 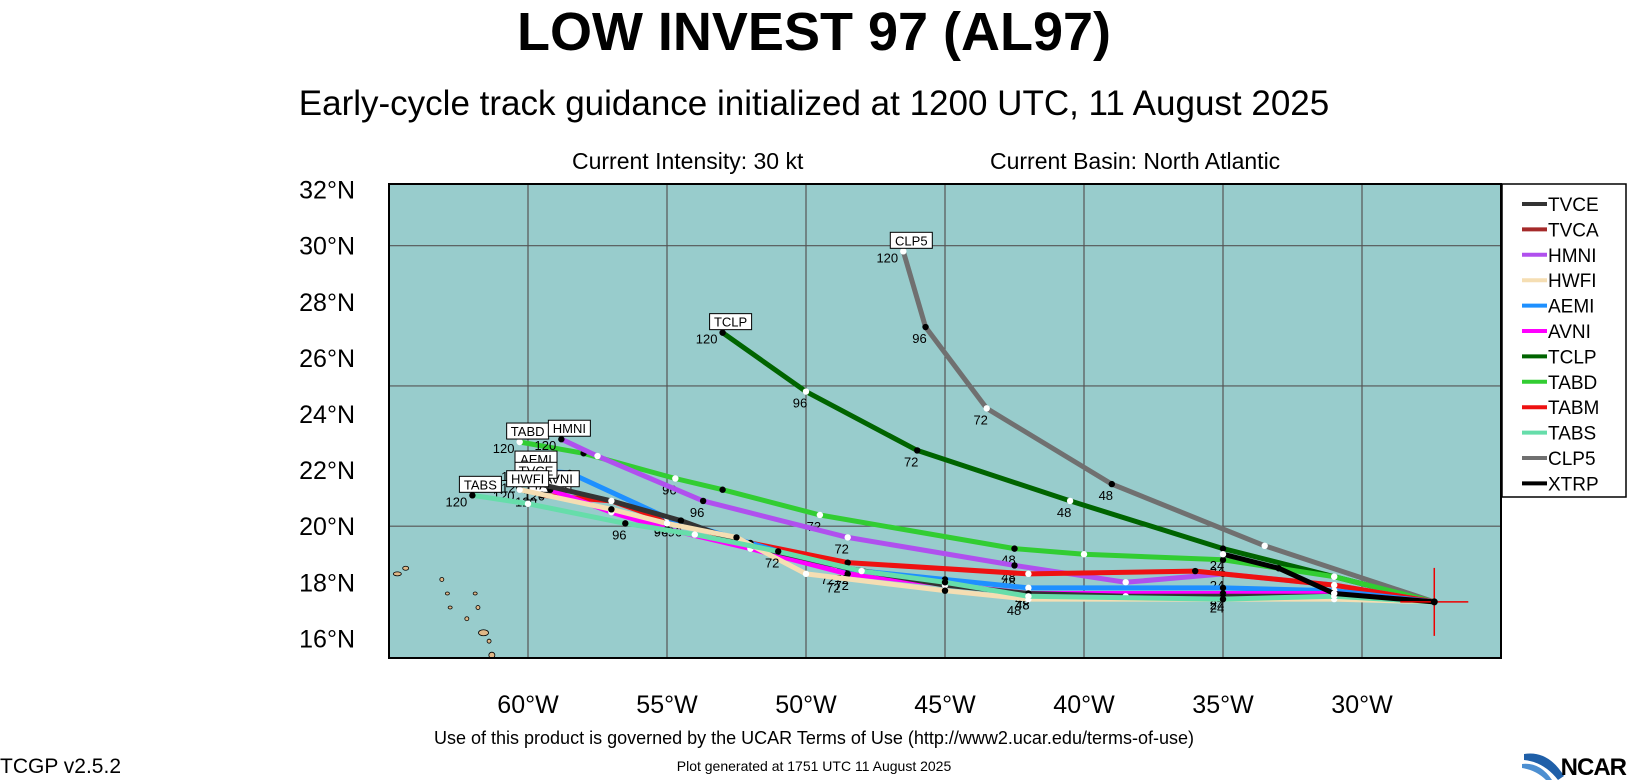 I want to click on track-end-box-hwfi, so click(x=528, y=479).